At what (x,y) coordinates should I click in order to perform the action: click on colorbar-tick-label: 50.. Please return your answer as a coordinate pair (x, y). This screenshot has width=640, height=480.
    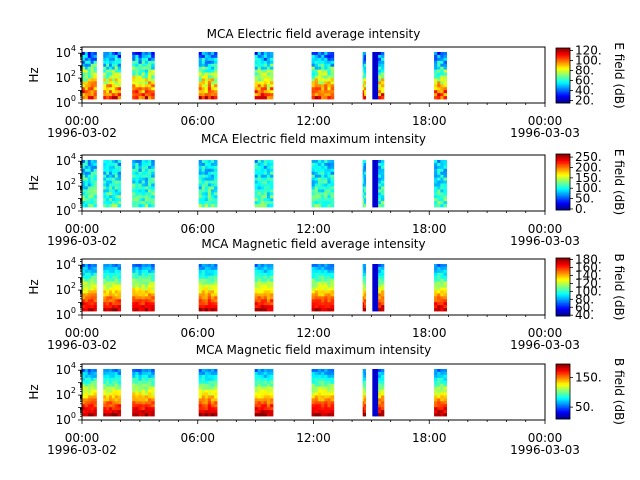
    Looking at the image, I should click on (584, 407).